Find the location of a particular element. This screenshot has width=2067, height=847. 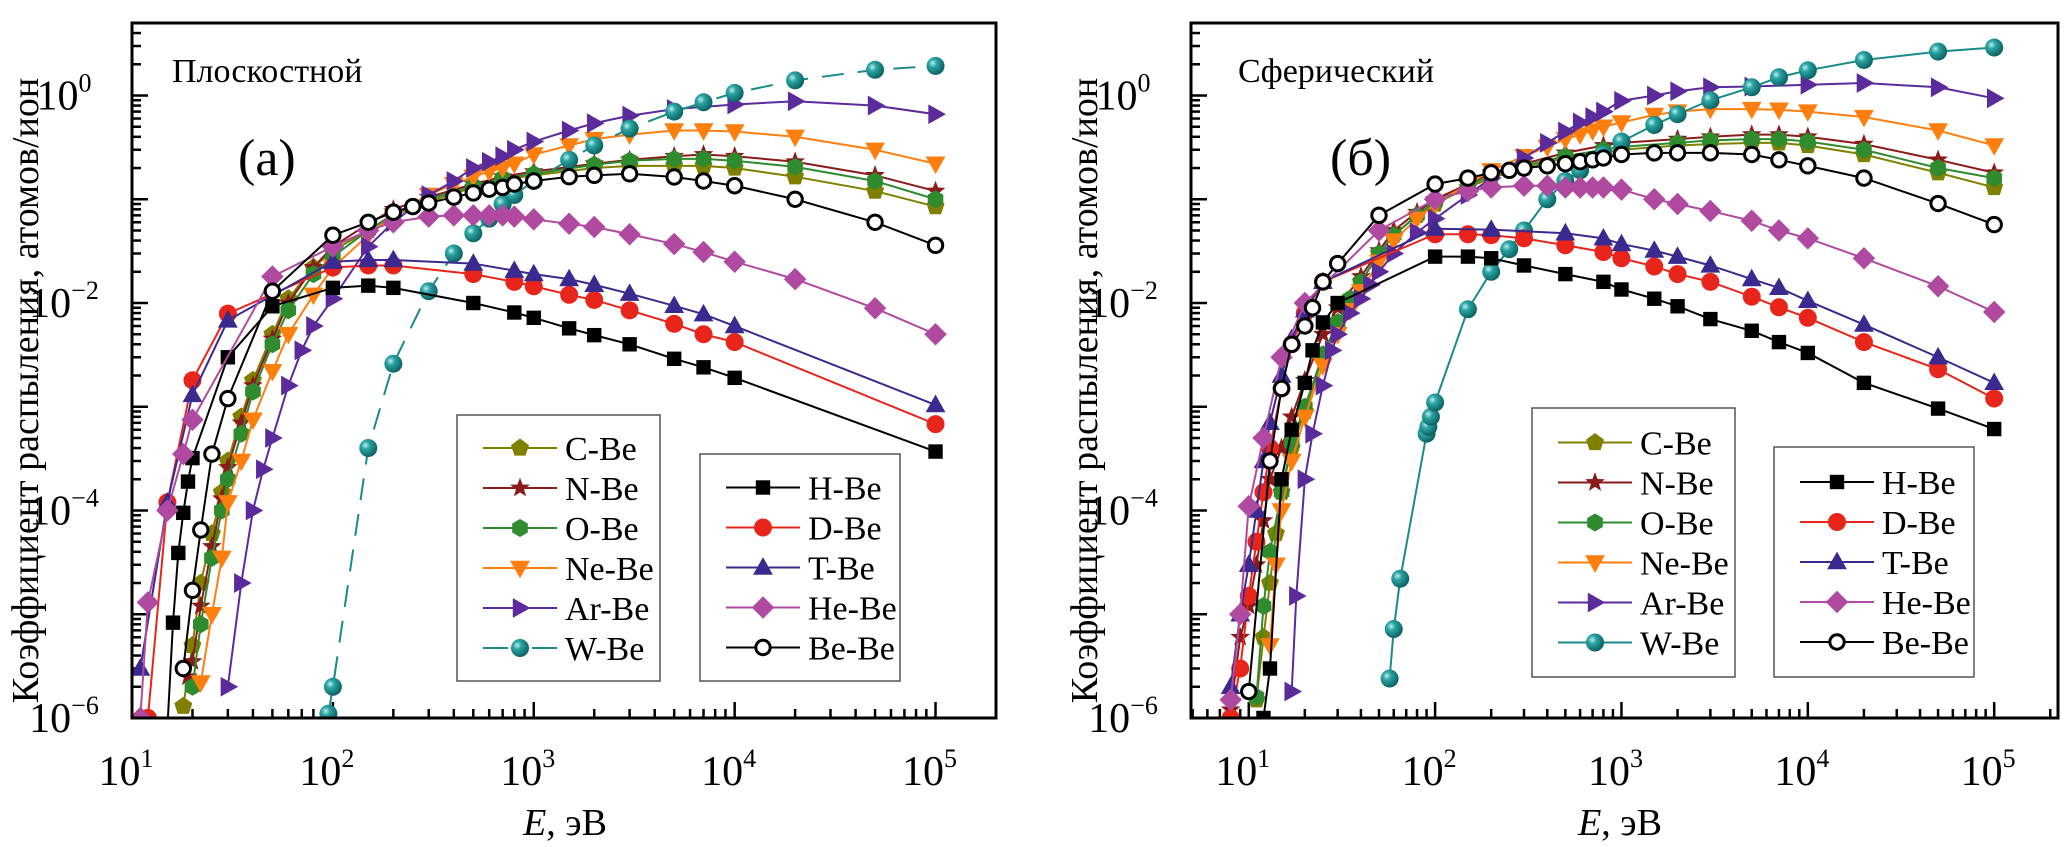

legend-item: Ar-Be is located at coordinates (566, 609).